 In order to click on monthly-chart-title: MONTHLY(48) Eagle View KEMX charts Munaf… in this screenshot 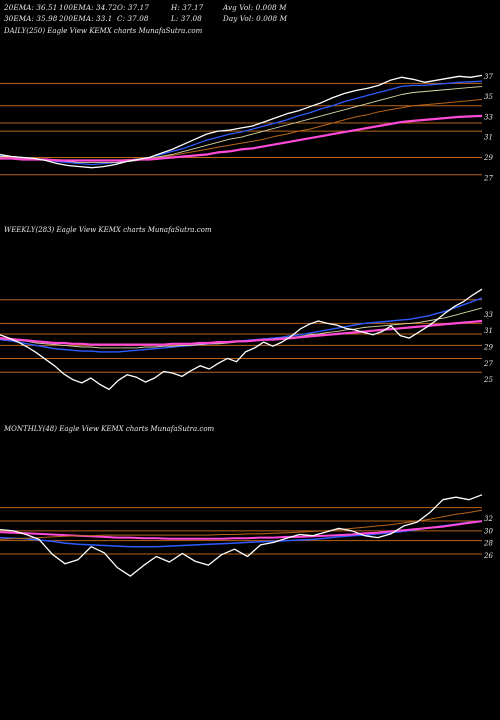, I will do `click(109, 429)`.